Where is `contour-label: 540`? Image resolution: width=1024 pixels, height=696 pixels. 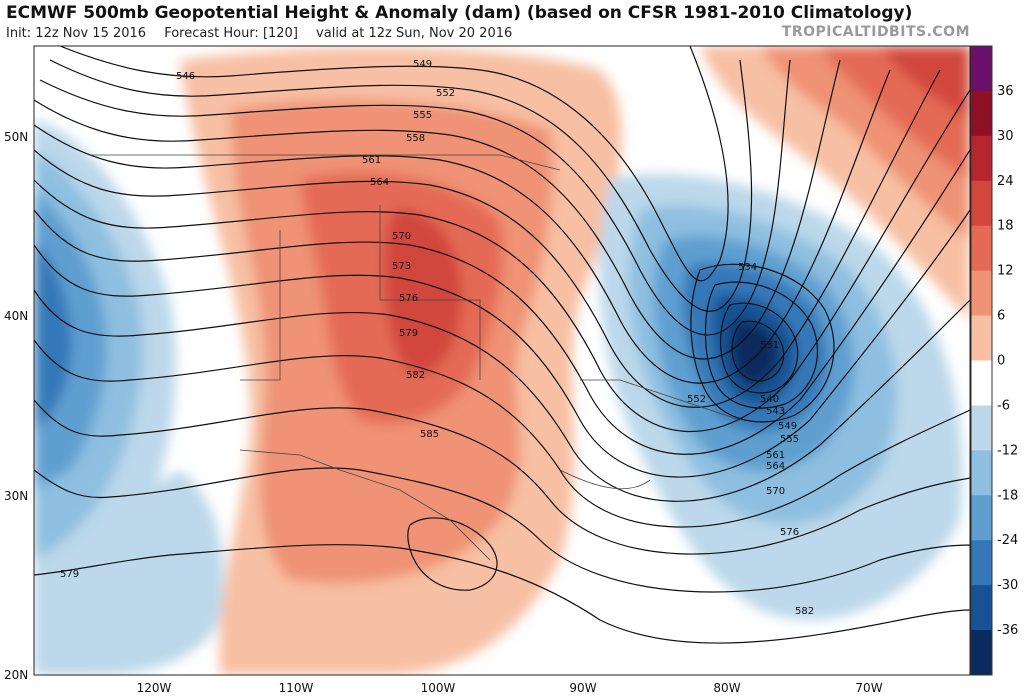
contour-label: 540 is located at coordinates (769, 399).